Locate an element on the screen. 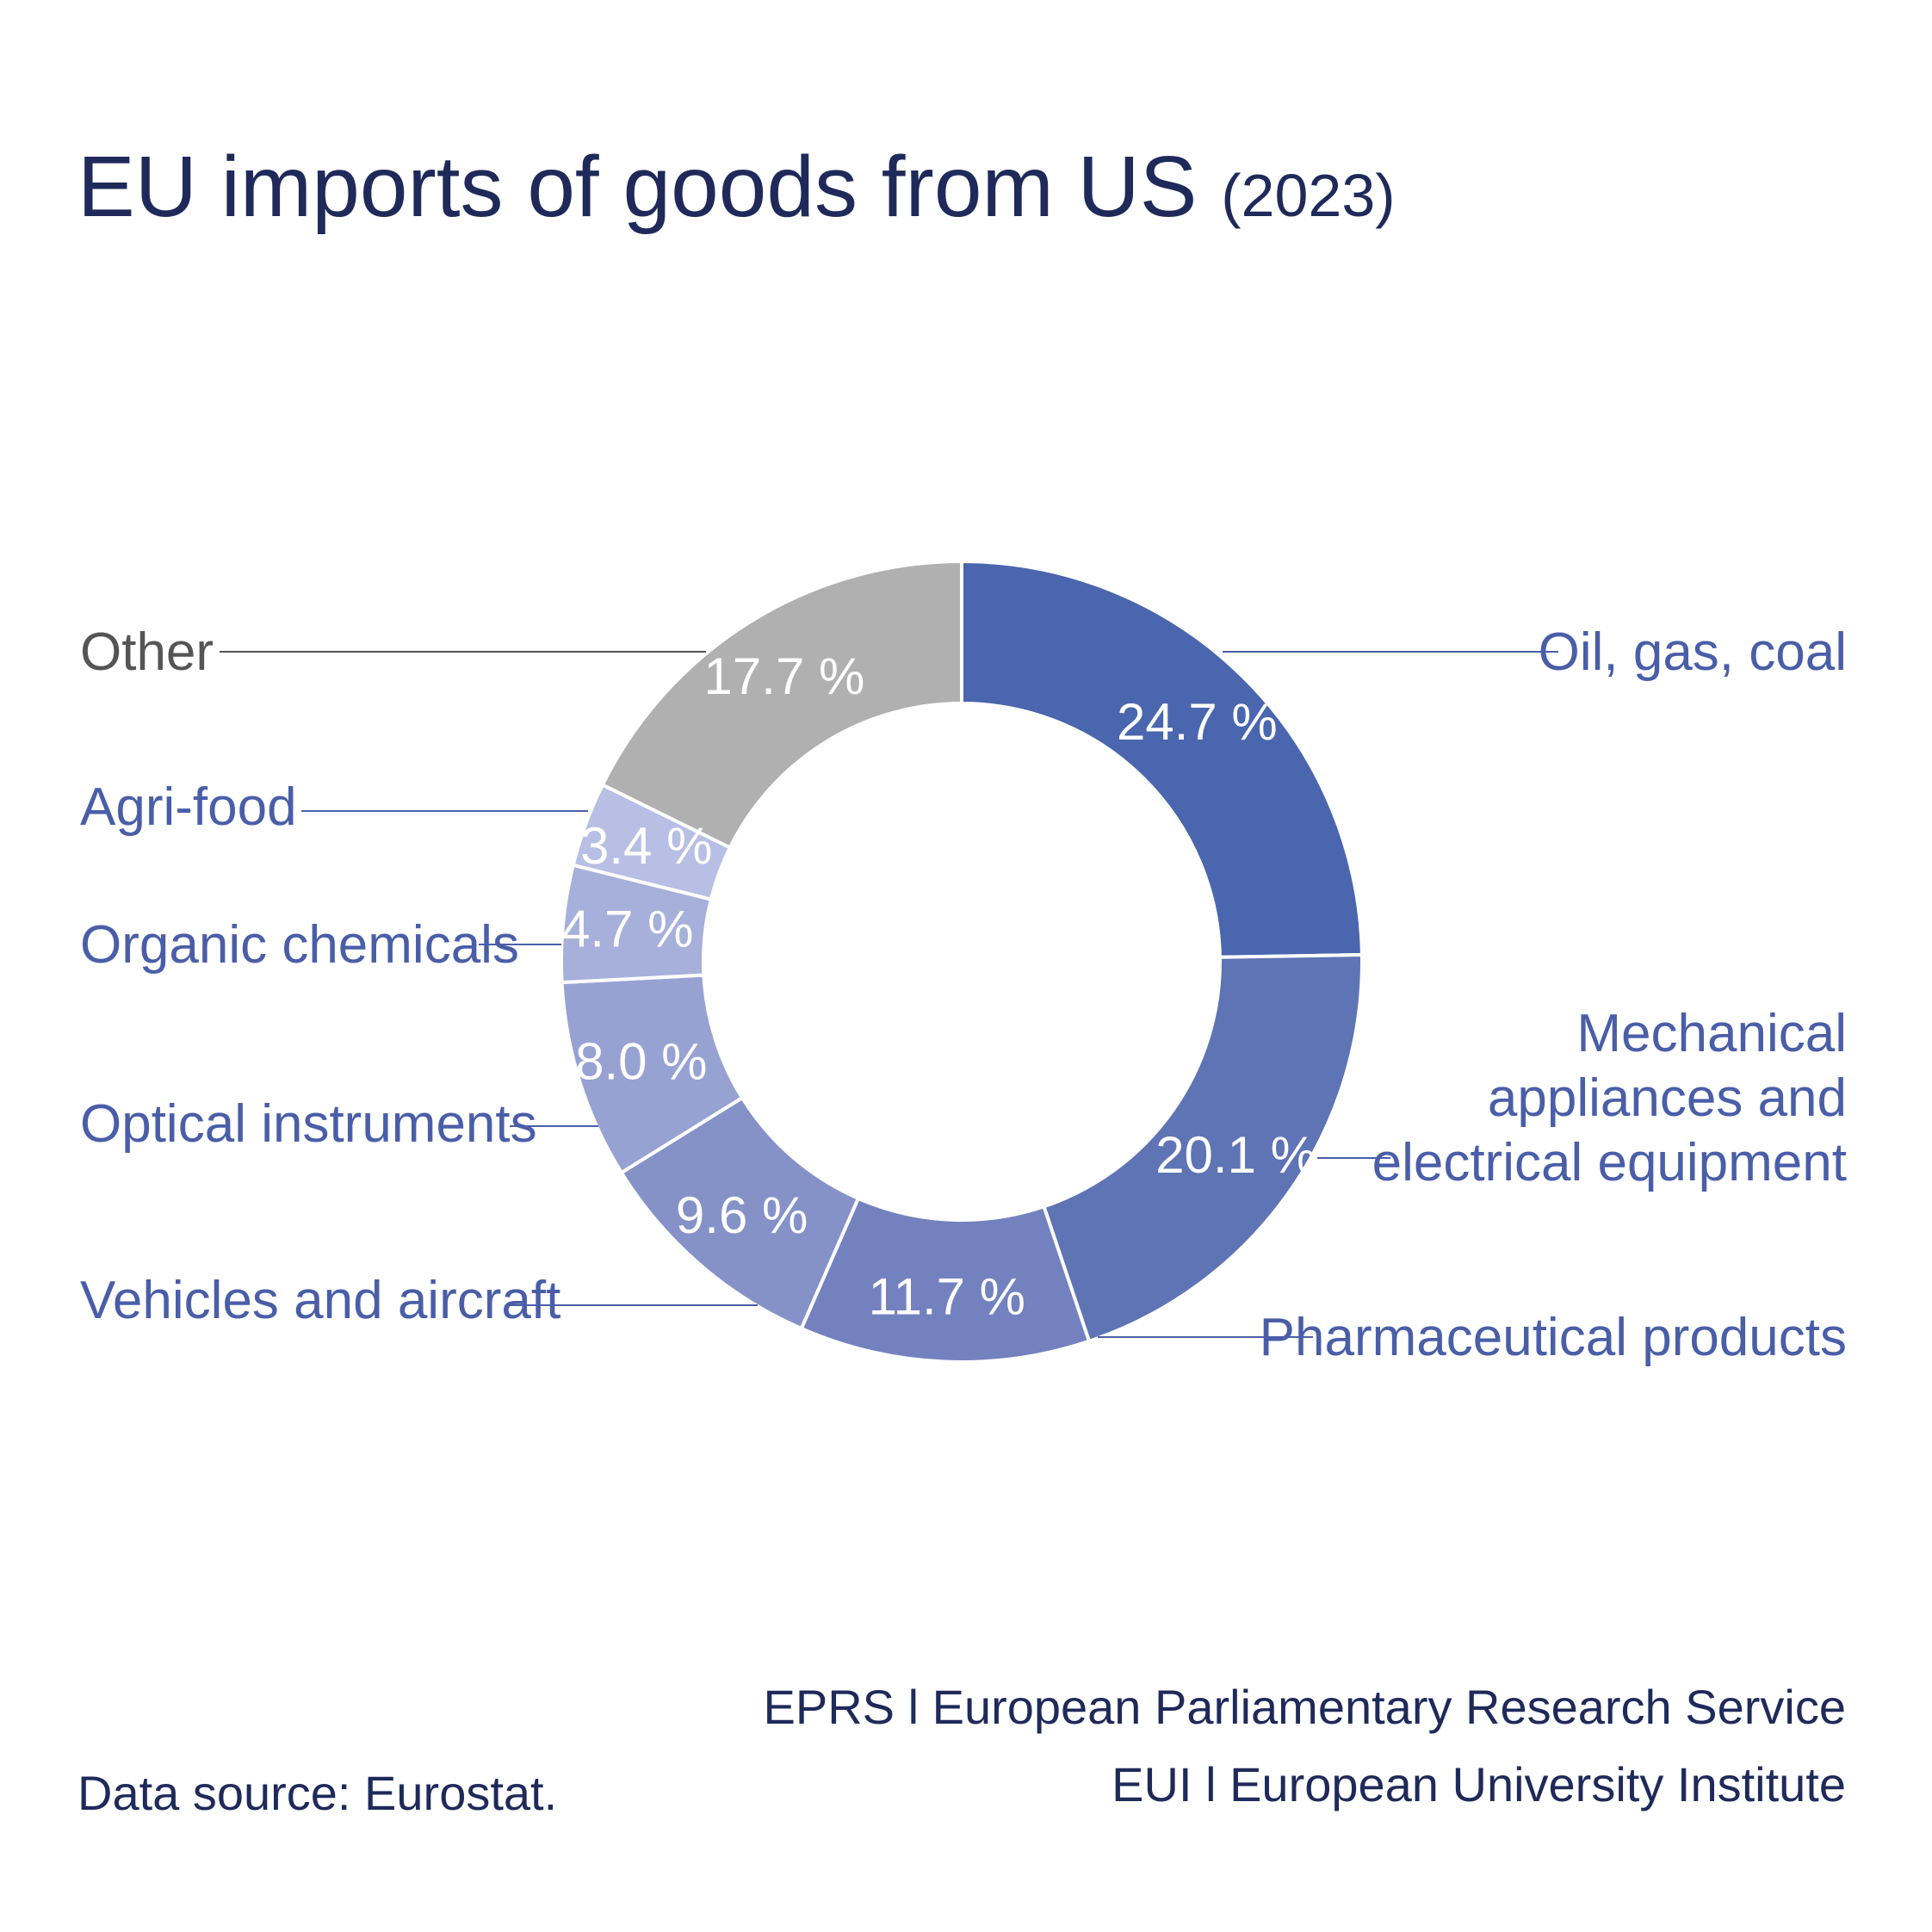 Image resolution: width=1932 pixels, height=1932 pixels. category-label-agri-food: Agri-food is located at coordinates (189, 807).